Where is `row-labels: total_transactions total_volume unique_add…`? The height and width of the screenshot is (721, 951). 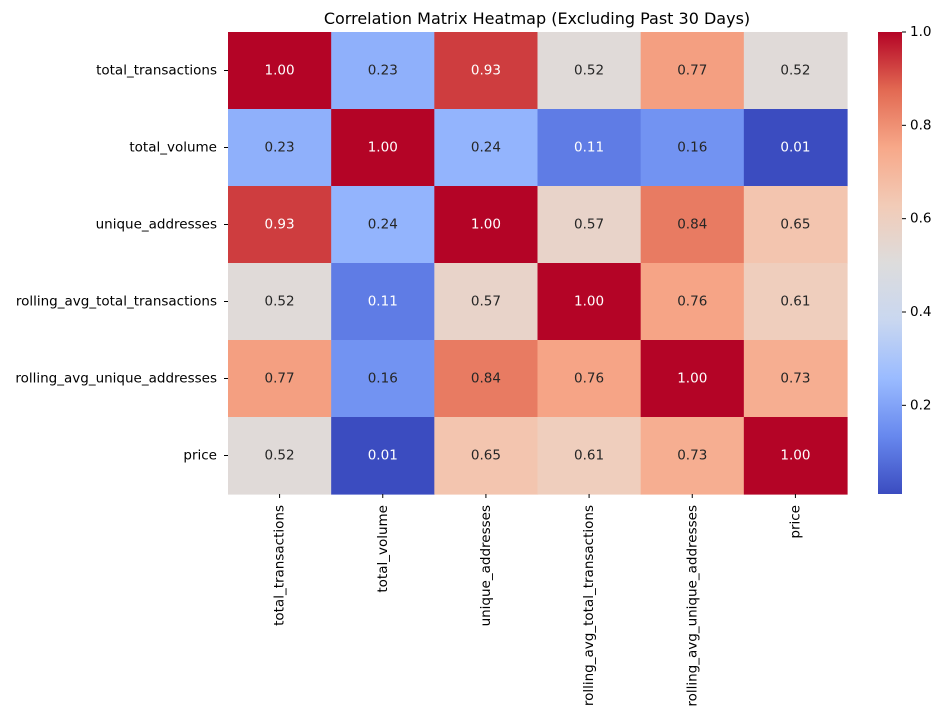
row-labels: total_transactions total_volume unique_add… is located at coordinates (121, 263).